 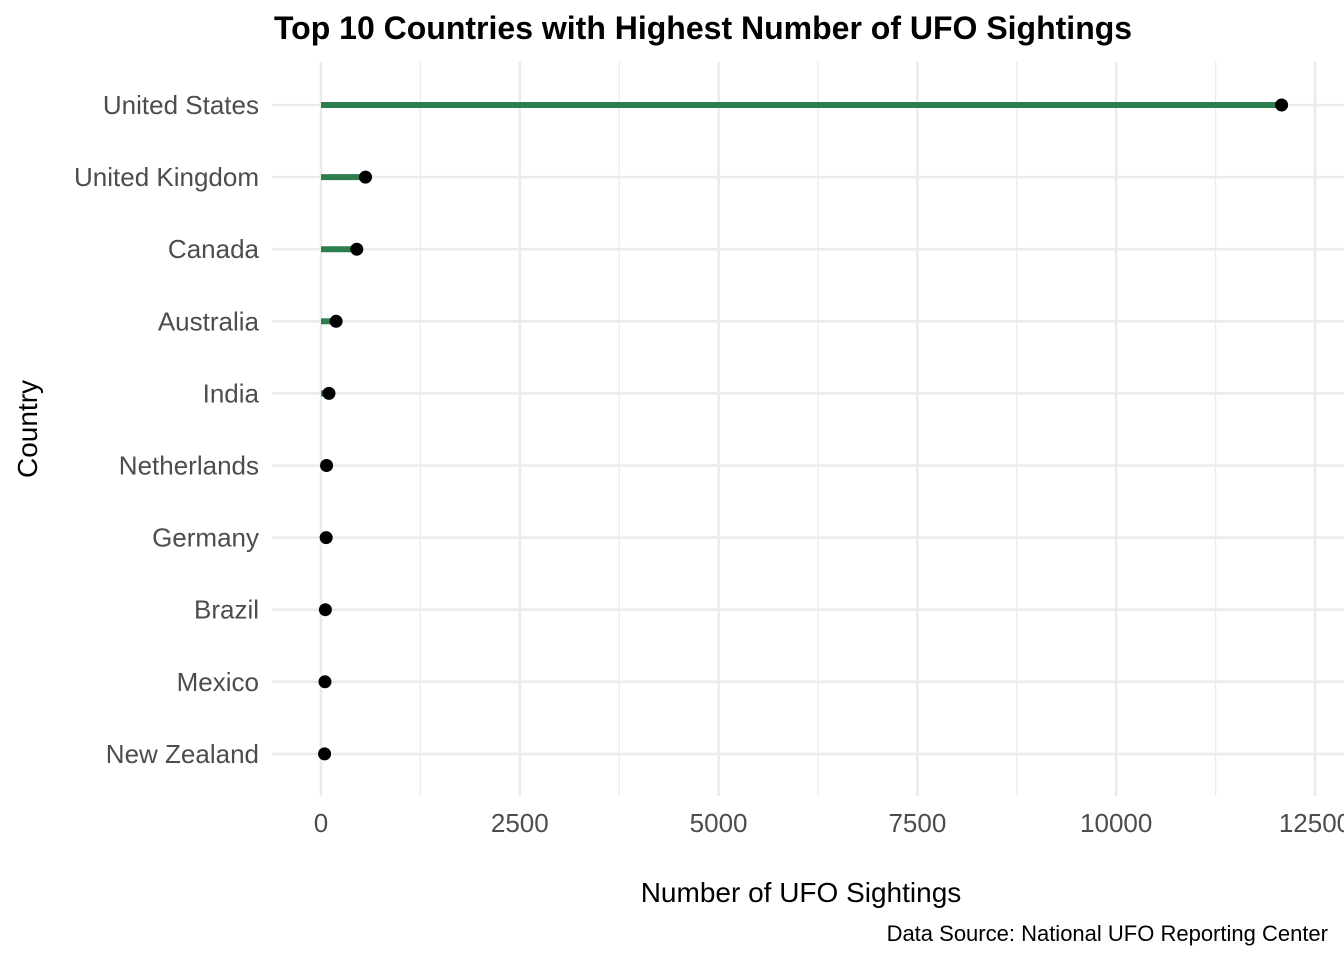 What do you see at coordinates (27, 429) in the screenshot?
I see `y-axis-title: Country` at bounding box center [27, 429].